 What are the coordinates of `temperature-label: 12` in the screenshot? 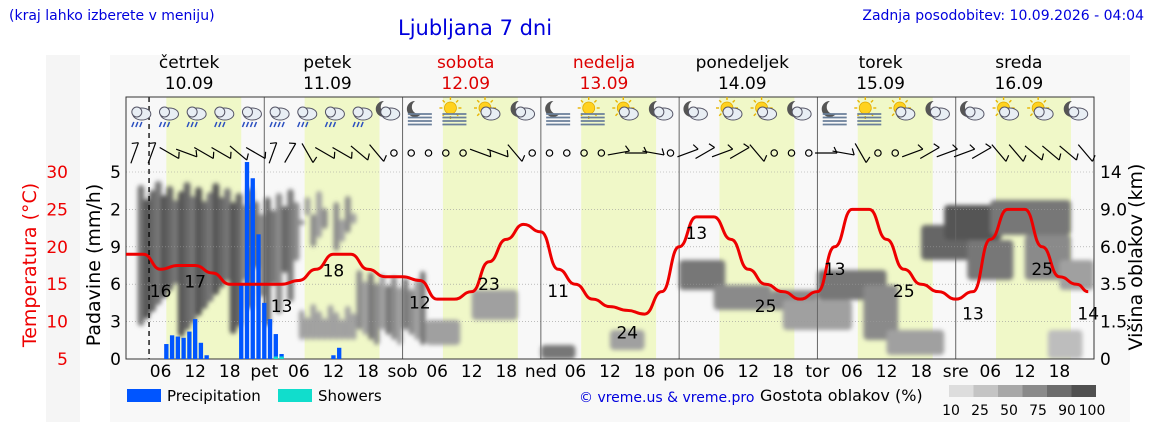 It's located at (420, 303).